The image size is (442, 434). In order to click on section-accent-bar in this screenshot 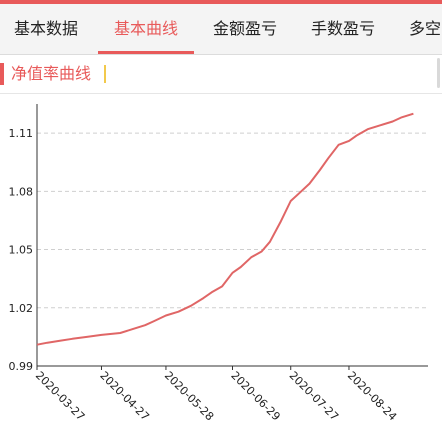, I will do `click(2, 74)`.